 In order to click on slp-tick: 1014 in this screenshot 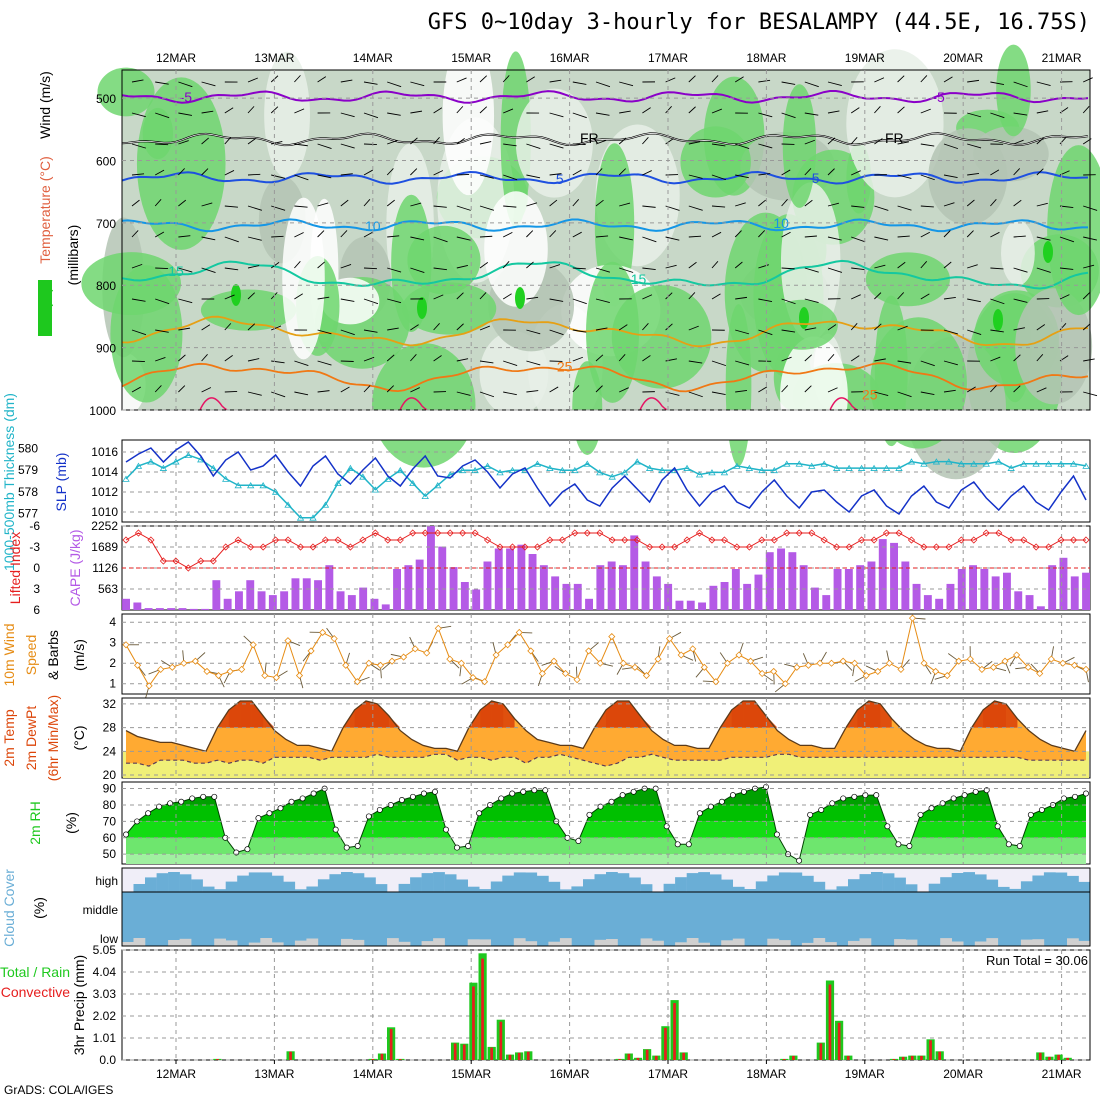, I will do `click(104, 472)`.